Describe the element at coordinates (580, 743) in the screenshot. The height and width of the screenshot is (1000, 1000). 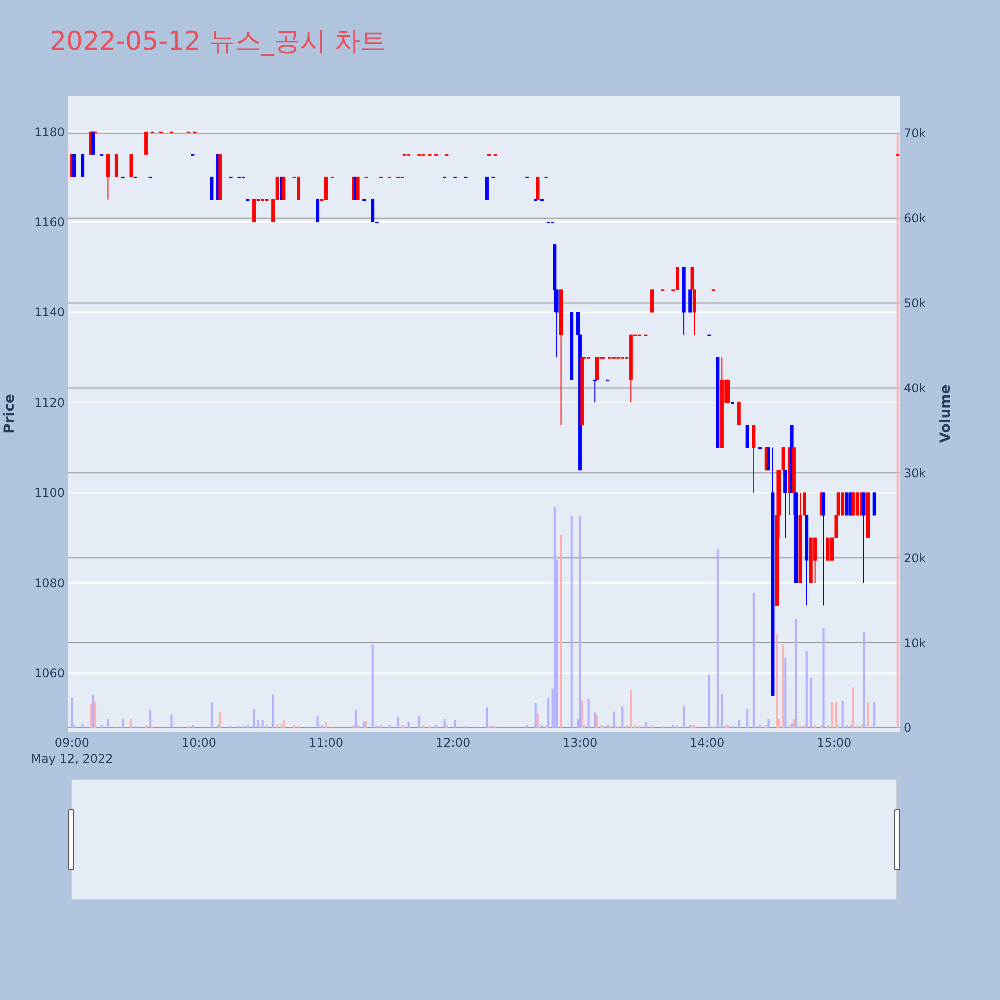
I see `x-tick-label: 13:00` at that location.